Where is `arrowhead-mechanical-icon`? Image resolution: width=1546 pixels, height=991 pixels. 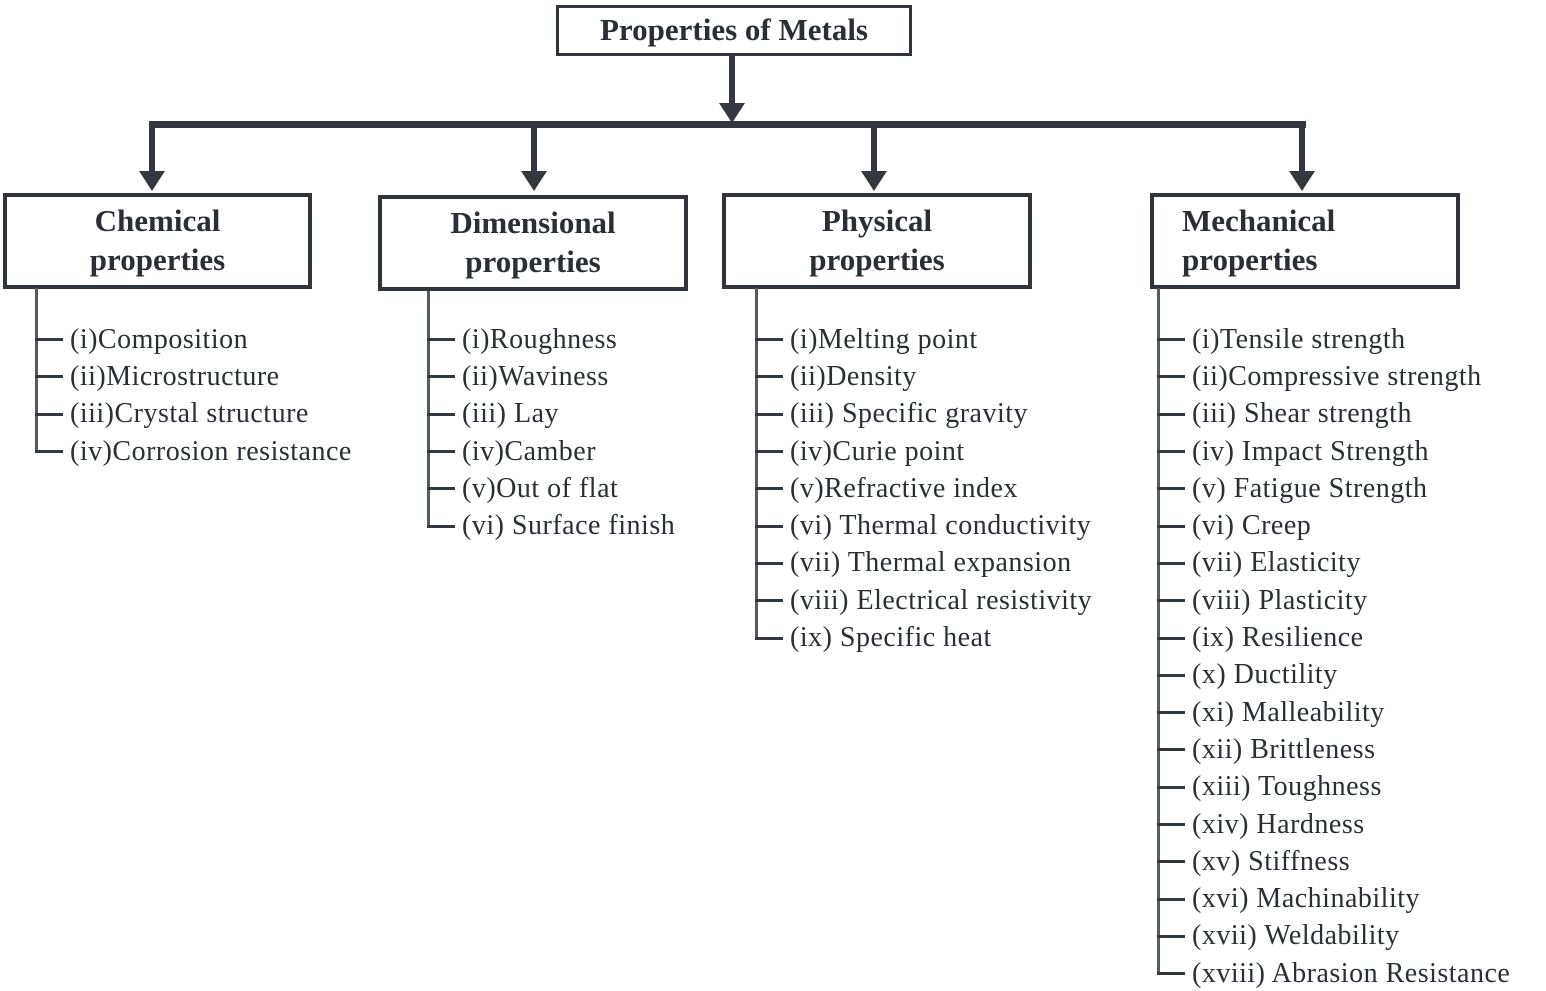 arrowhead-mechanical-icon is located at coordinates (1302, 181).